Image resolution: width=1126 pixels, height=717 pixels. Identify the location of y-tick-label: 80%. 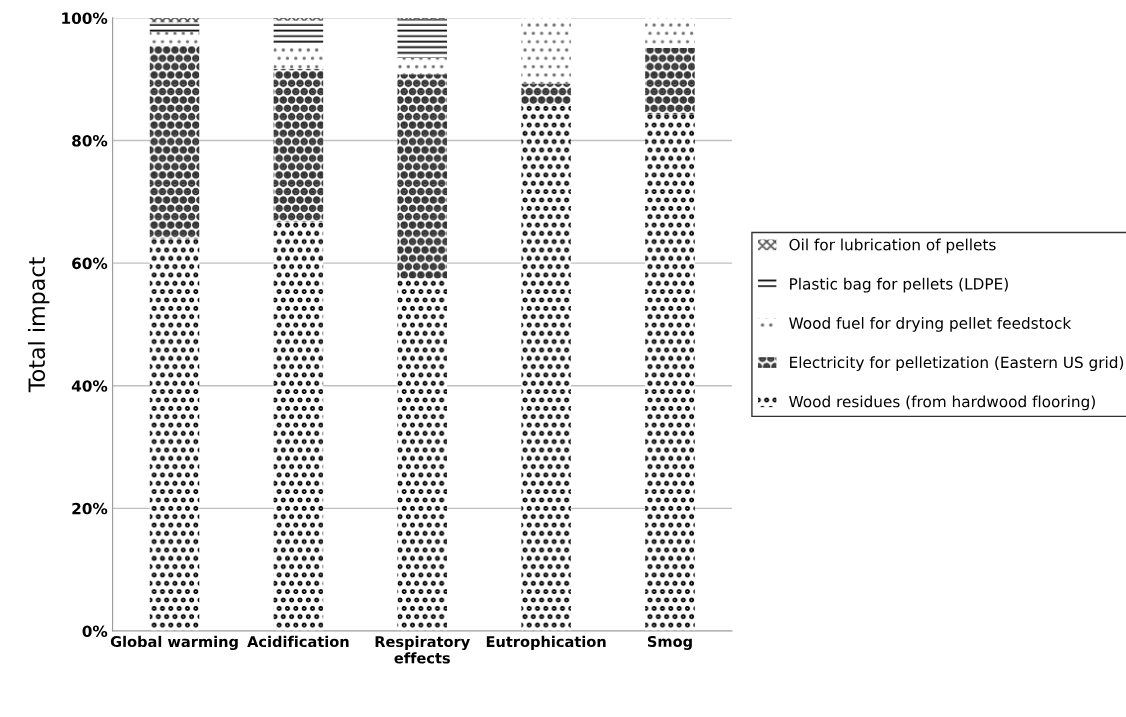
(90, 141).